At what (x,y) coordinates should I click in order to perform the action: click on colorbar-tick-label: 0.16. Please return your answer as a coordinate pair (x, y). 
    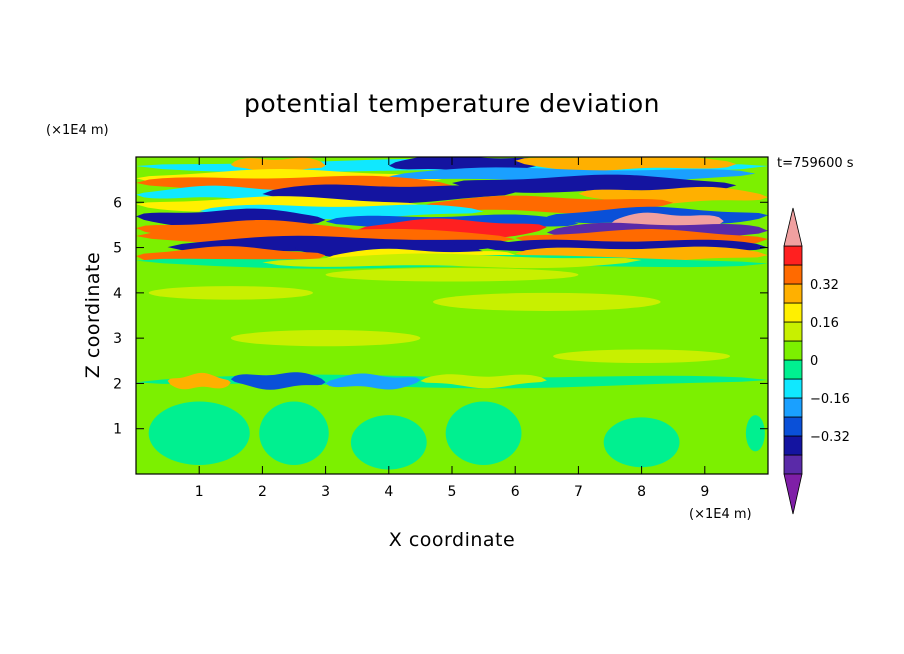
    Looking at the image, I should click on (824, 323).